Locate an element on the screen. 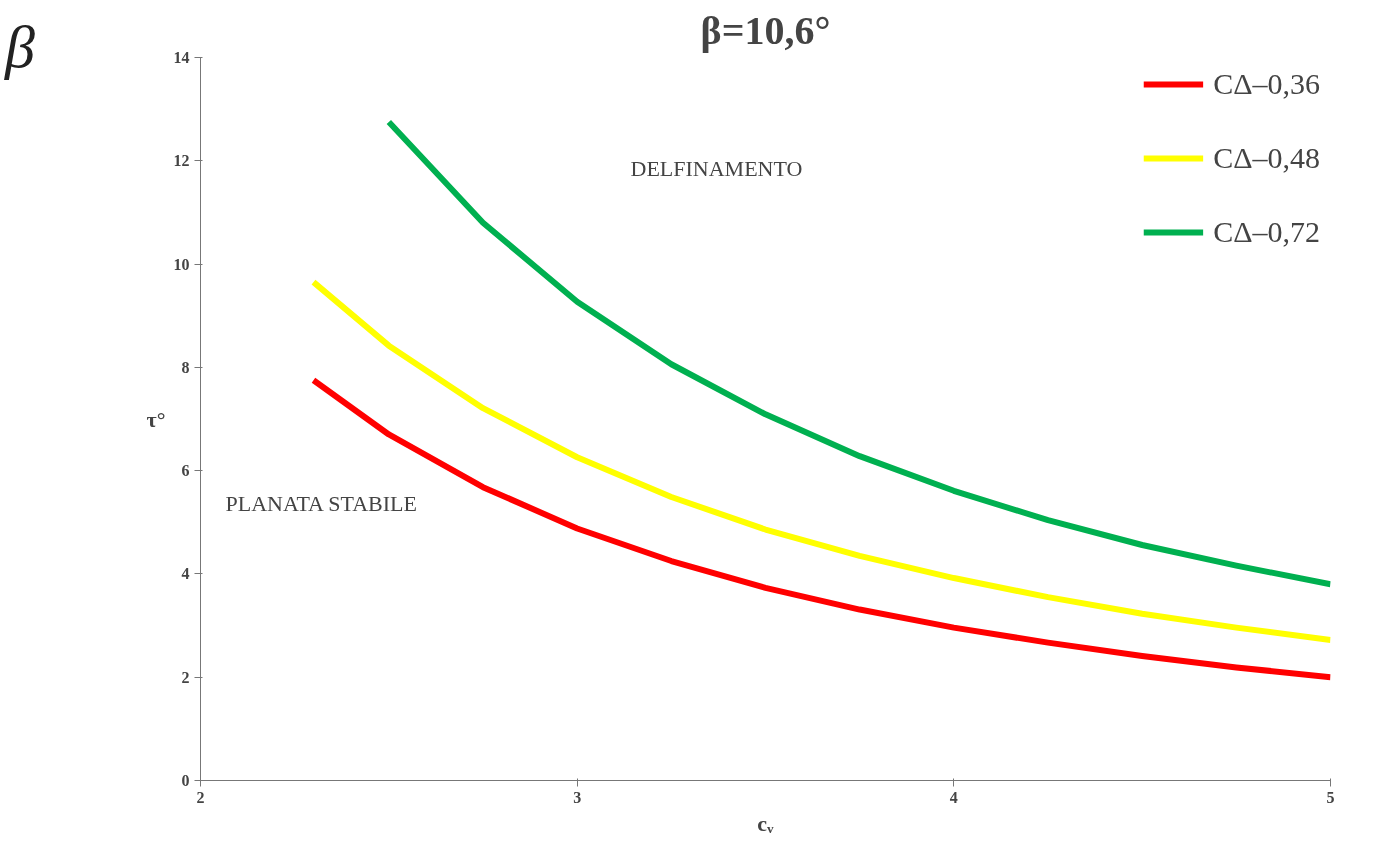  y-tick-label: 8 is located at coordinates (185, 367).